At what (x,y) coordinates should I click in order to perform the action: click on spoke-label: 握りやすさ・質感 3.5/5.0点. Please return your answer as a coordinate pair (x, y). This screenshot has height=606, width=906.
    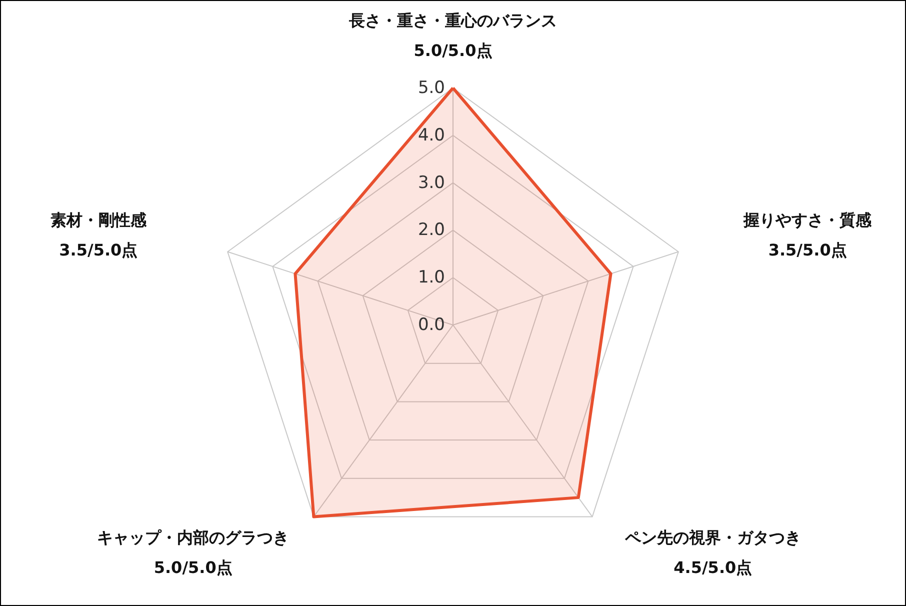
    Looking at the image, I should click on (807, 235).